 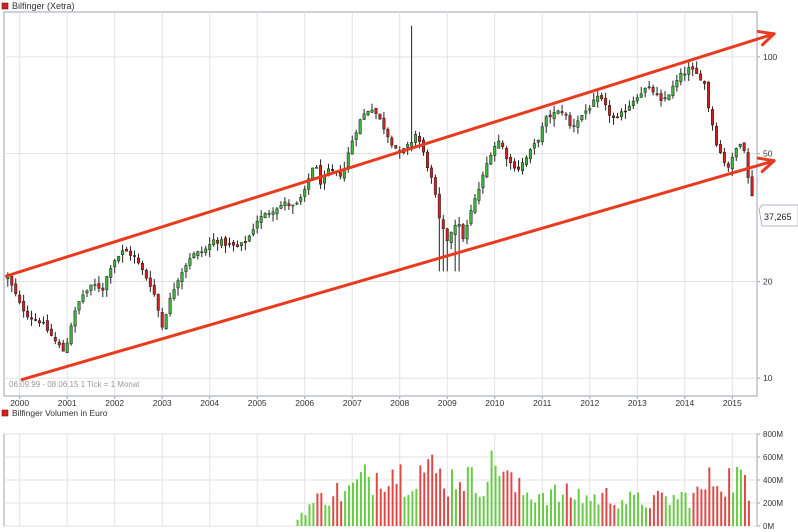 What do you see at coordinates (43, 6) in the screenshot?
I see `price-chart-title: Bilfinger (Xetra)` at bounding box center [43, 6].